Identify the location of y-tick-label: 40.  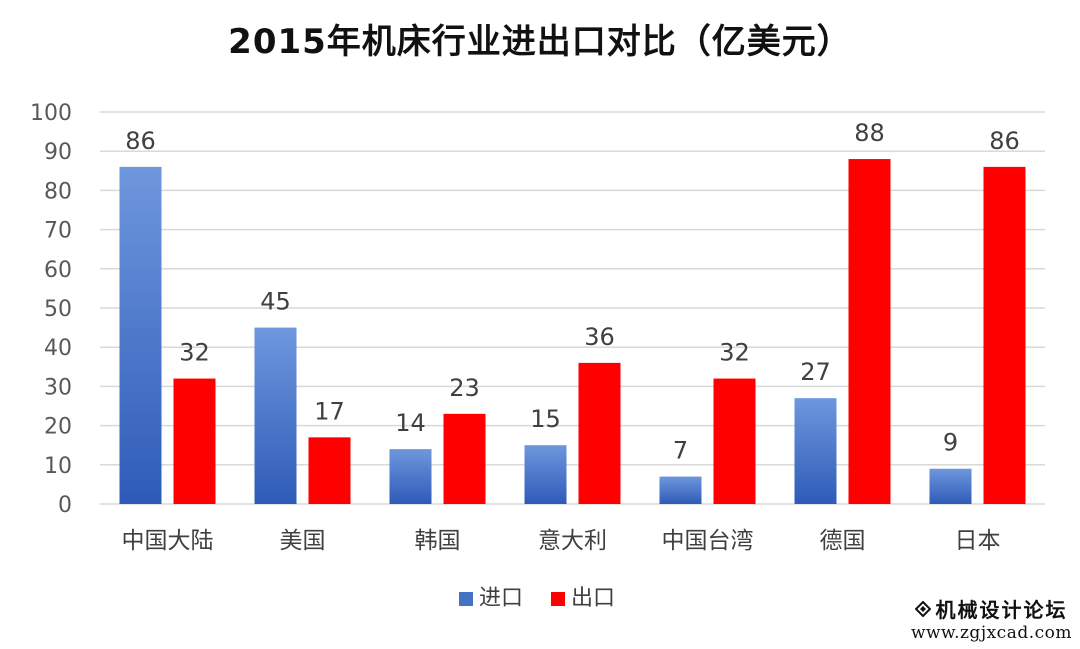
(58, 348).